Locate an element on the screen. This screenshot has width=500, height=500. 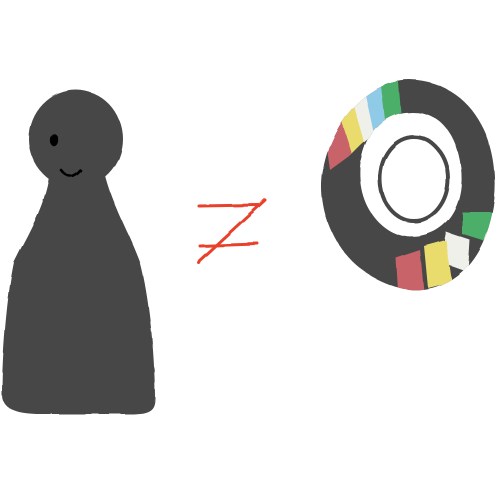
ring-right-stripe-red is located at coordinates (410, 270).